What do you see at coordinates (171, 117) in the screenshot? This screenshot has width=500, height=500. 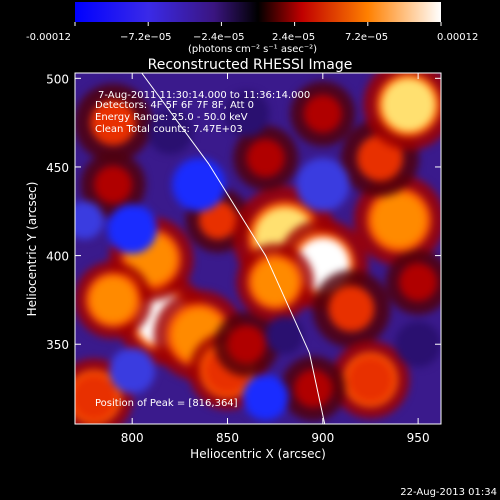 I see `annotation-energy-range: Energy Range: 25.0 - 50.0 keV` at bounding box center [171, 117].